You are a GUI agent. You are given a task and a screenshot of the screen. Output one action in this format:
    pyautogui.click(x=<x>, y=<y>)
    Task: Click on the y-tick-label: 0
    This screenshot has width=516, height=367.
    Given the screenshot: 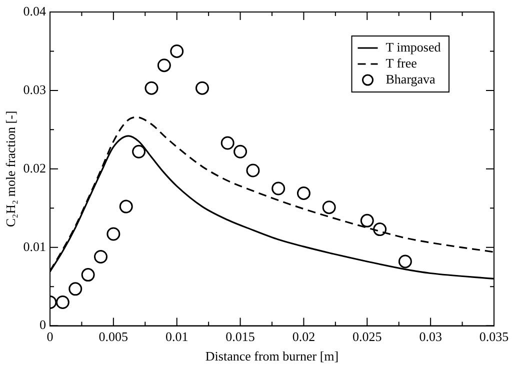 What is the action you would take?
    pyautogui.click(x=43, y=324)
    